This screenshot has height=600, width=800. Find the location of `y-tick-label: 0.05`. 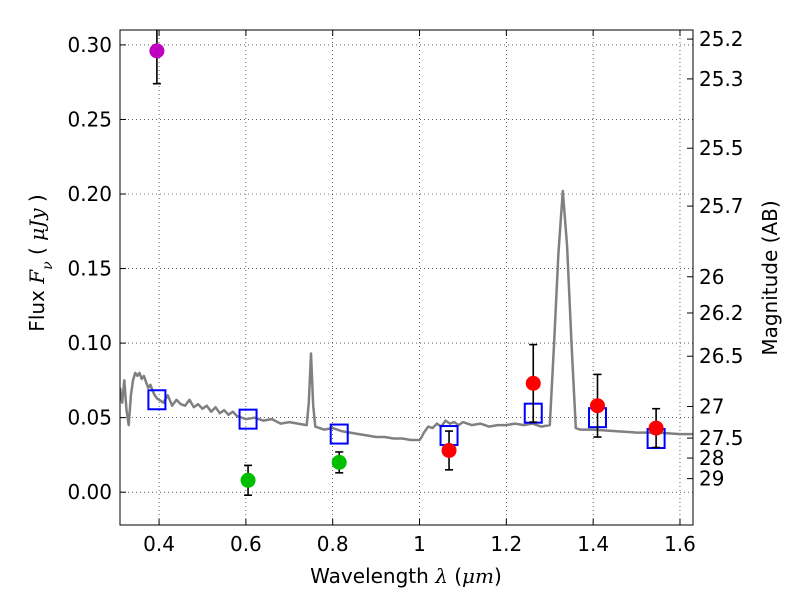

y-tick-label: 0.05 is located at coordinates (89, 418).